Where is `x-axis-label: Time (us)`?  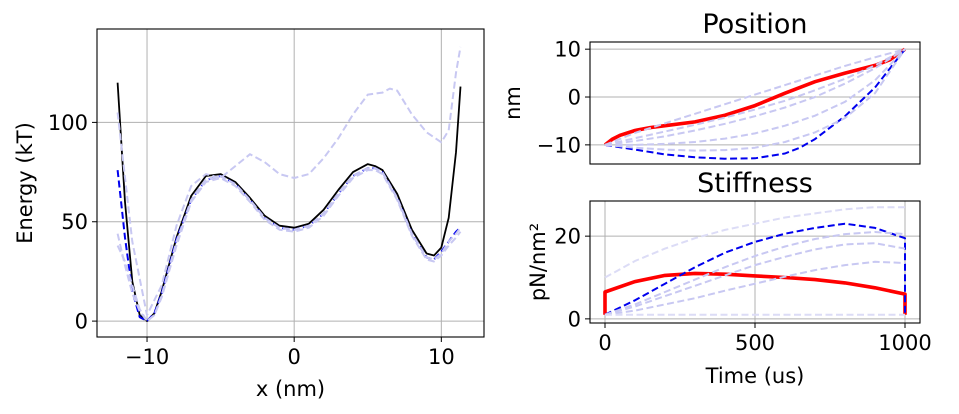
x-axis-label: Time (us) is located at coordinates (755, 376).